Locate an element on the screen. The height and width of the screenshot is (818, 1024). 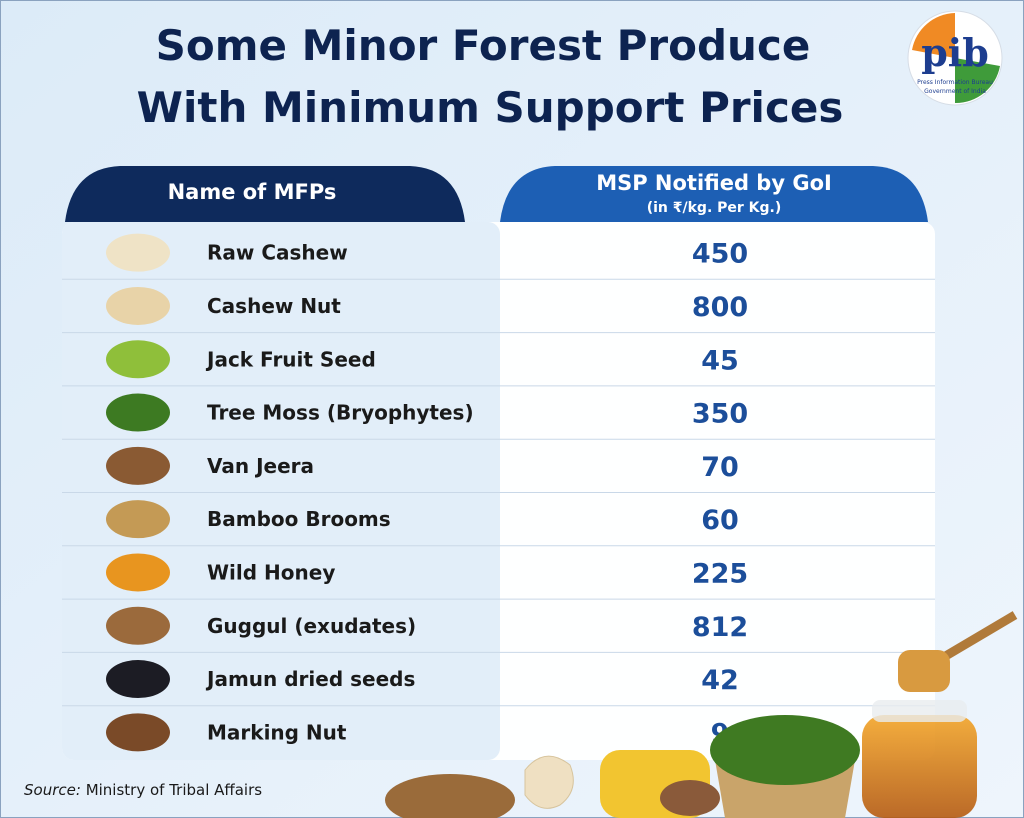
row-name: Jamun dried seeds is located at coordinates (310, 679).